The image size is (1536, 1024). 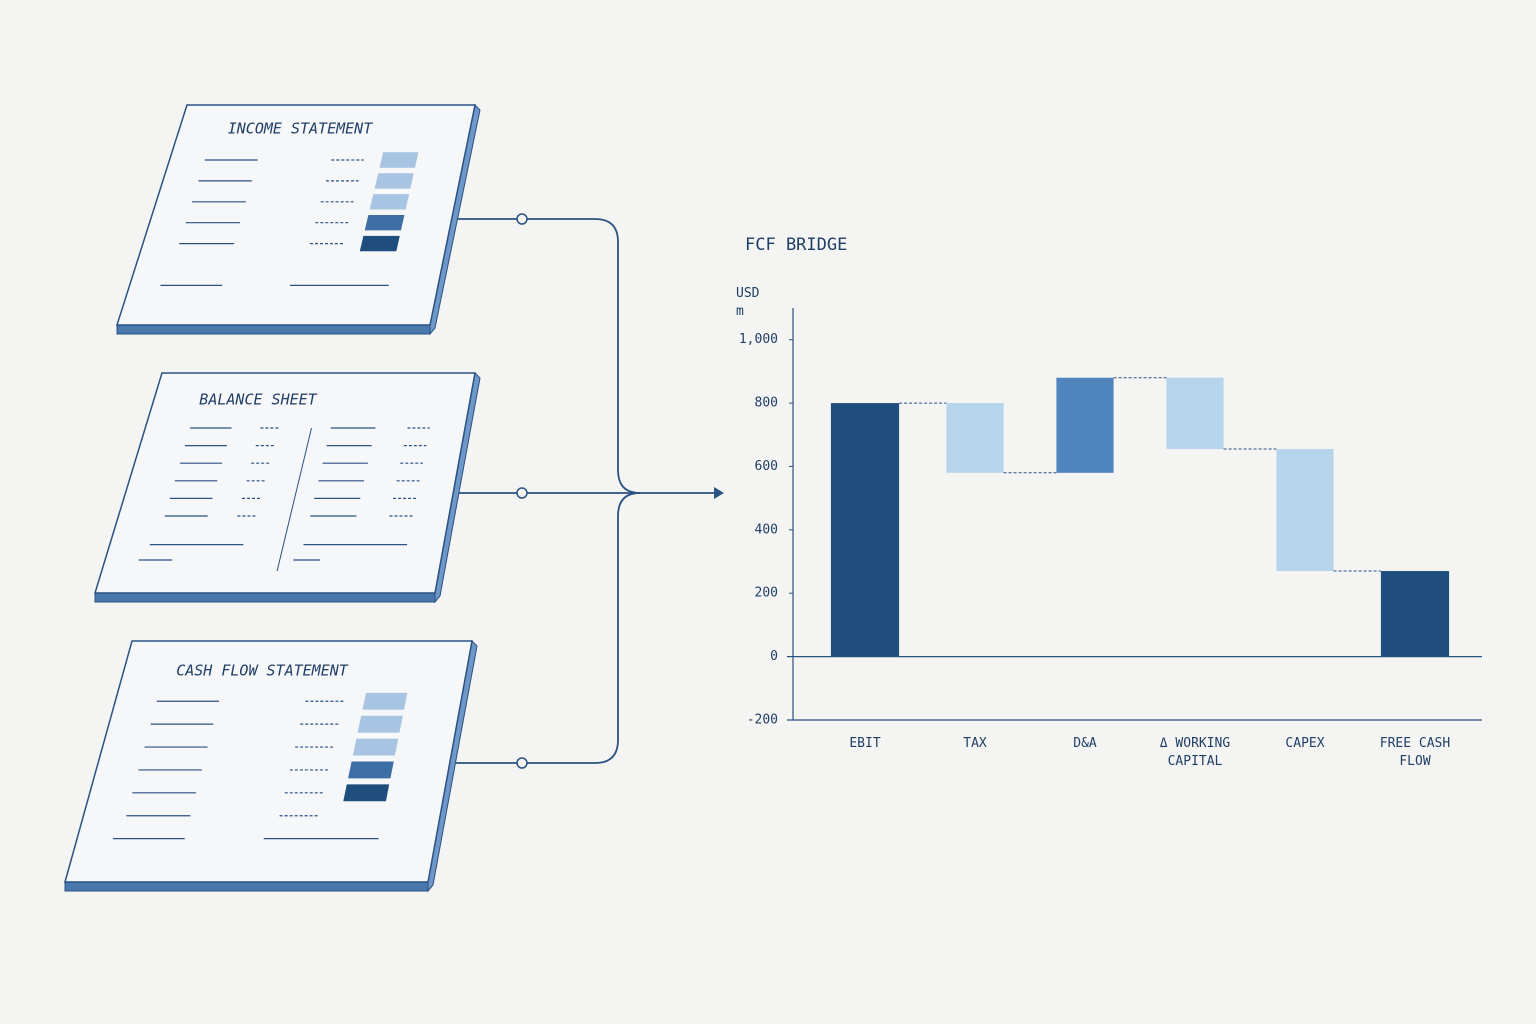 I want to click on y-axis-label: USD m, so click(x=748, y=302).